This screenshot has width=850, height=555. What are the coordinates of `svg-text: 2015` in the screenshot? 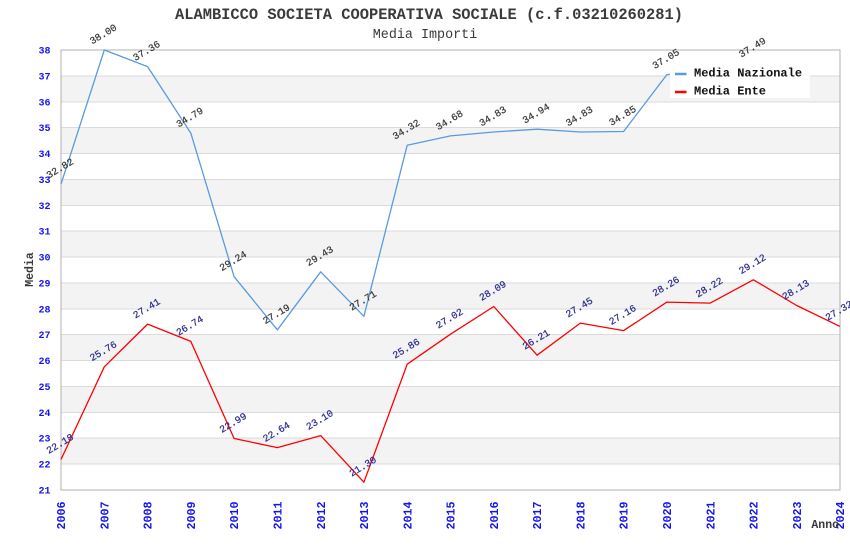 It's located at (452, 515).